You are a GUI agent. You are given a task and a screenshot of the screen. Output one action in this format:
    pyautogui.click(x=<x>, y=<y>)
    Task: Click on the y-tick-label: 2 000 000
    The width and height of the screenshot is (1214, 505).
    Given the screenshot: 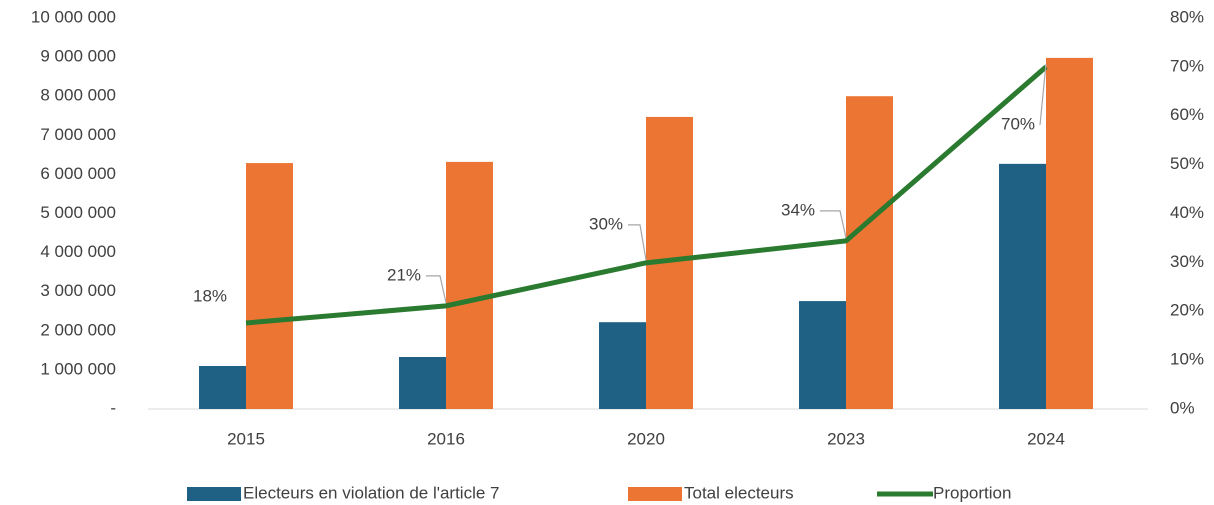 What is the action you would take?
    pyautogui.click(x=78, y=329)
    